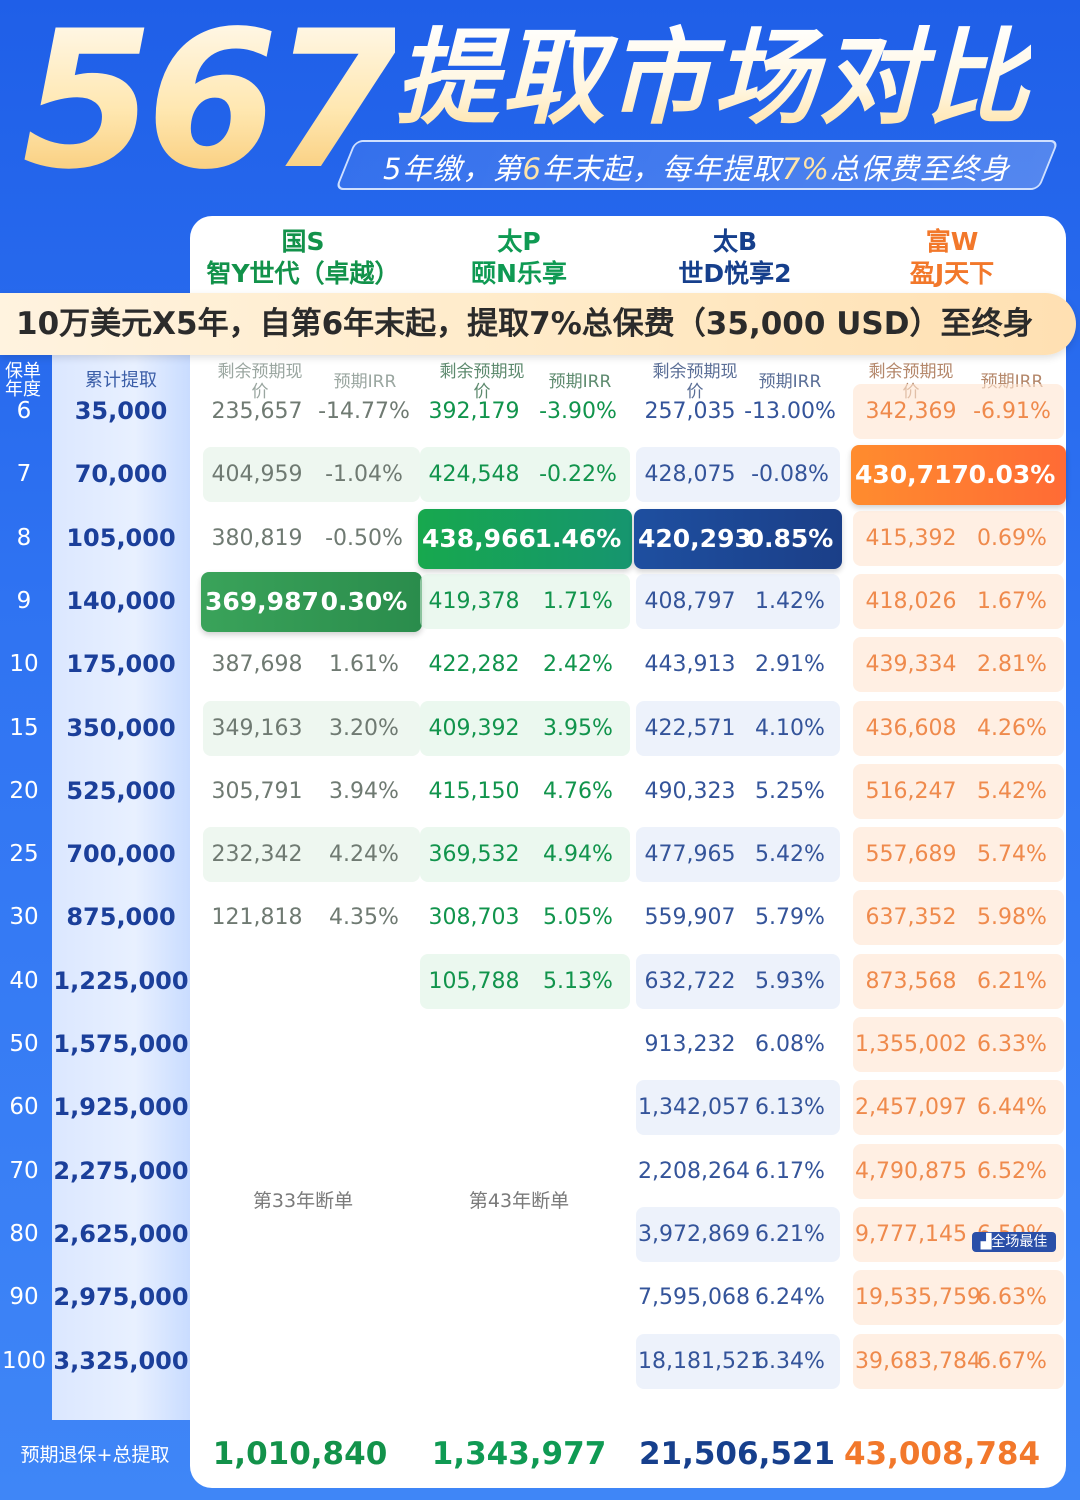 The width and height of the screenshot is (1080, 1500). Describe the element at coordinates (364, 665) in the screenshot. I see `irr: 1.61%` at that location.